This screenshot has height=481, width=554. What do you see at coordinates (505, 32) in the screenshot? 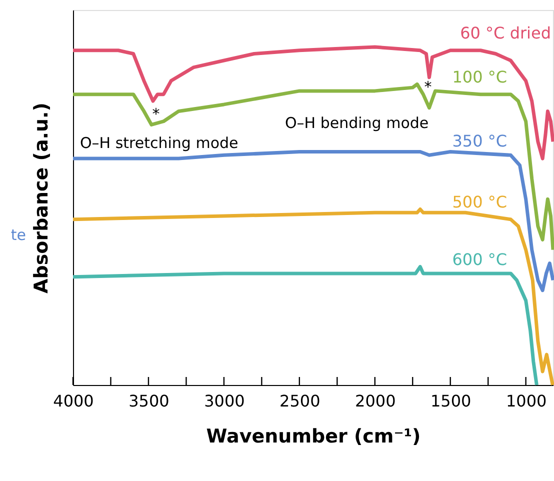
I see `series-label: 60 °C dried` at bounding box center [505, 32].